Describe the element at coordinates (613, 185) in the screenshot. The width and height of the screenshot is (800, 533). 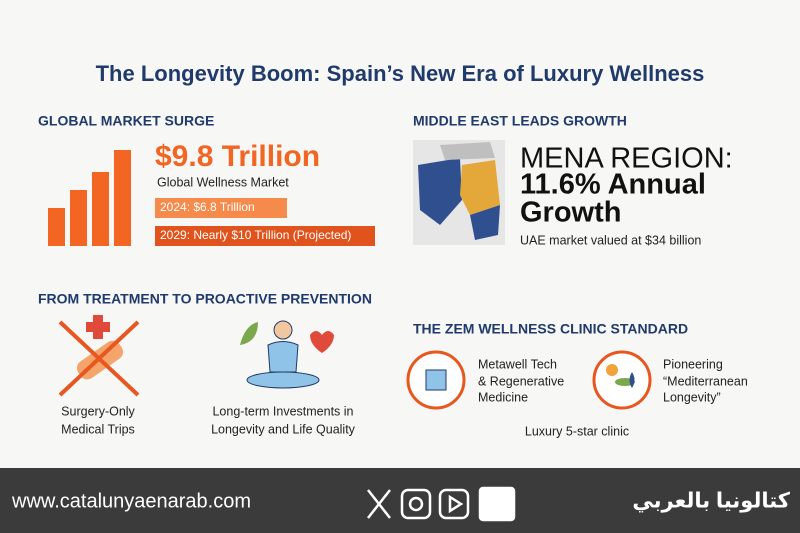
I see `mena-line: 11.6% Annual` at that location.